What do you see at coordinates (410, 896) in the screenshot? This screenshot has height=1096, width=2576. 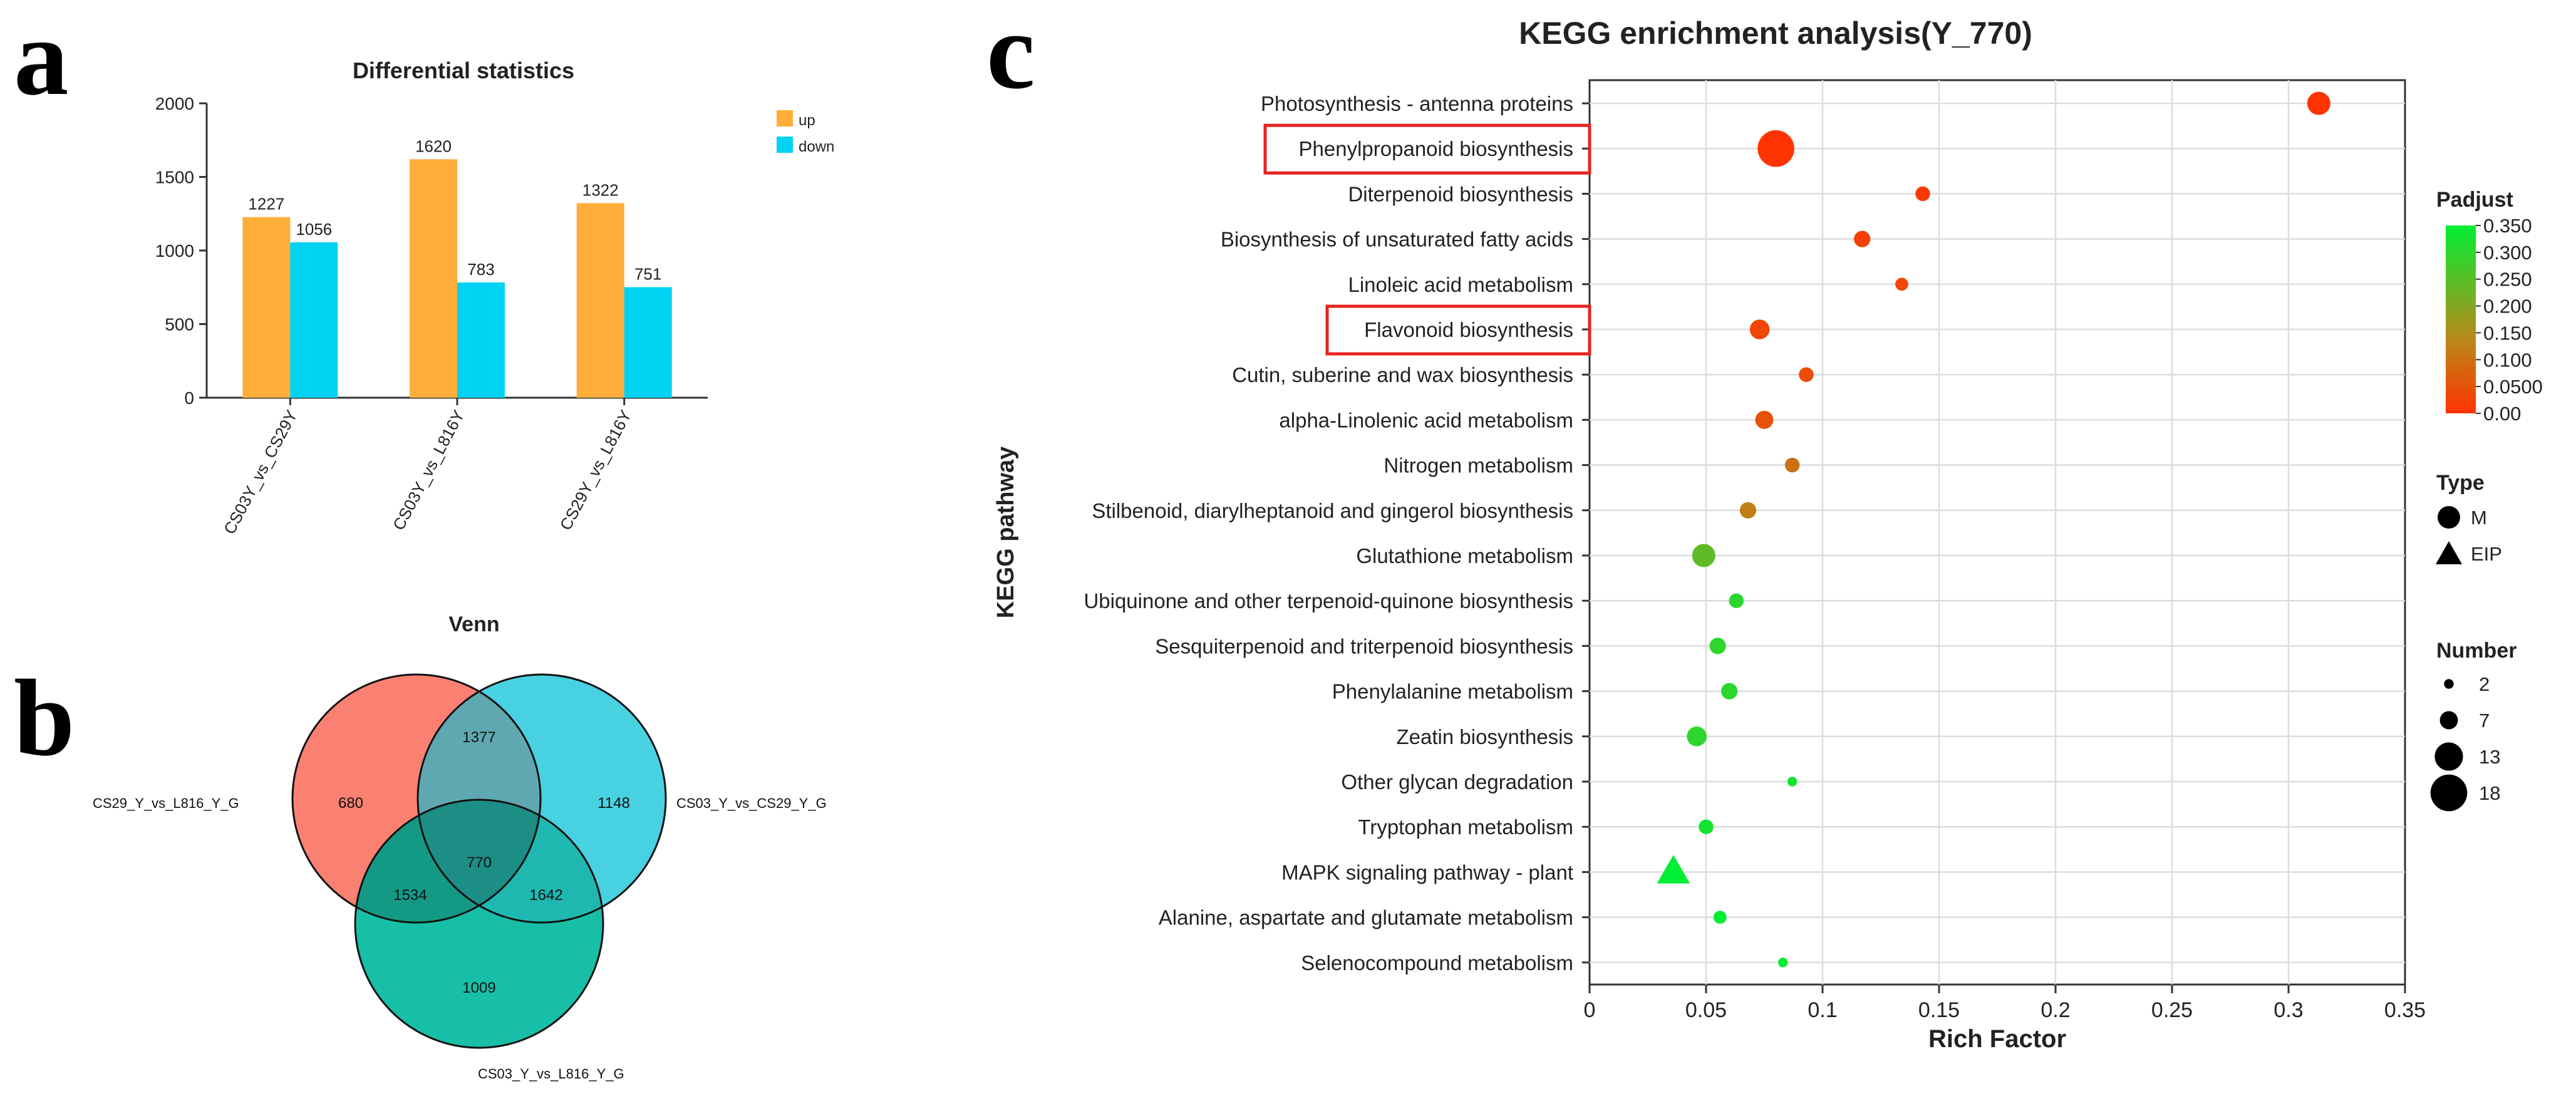 I see `venn-count-ac: 1534` at bounding box center [410, 896].